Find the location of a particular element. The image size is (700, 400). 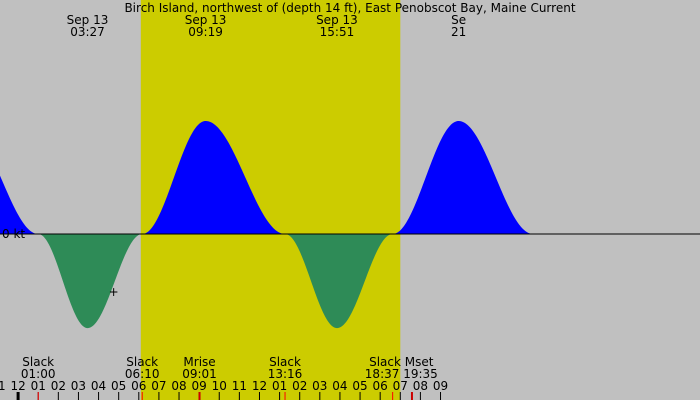

top-label-time: 15:51 is located at coordinates (337, 32).